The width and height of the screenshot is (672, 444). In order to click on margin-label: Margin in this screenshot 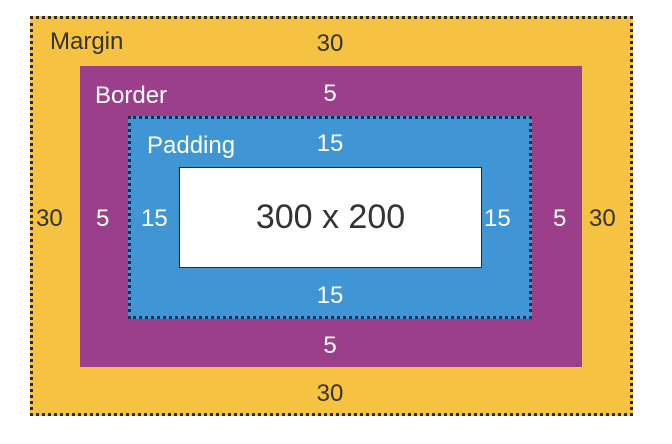, I will do `click(87, 41)`.